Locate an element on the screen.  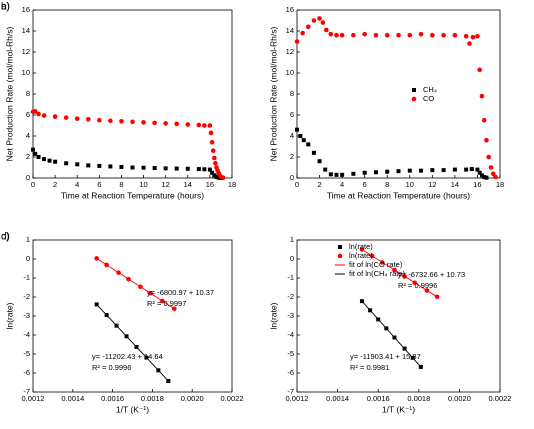
annotation: R² = 0.9997 is located at coordinates (166, 303).